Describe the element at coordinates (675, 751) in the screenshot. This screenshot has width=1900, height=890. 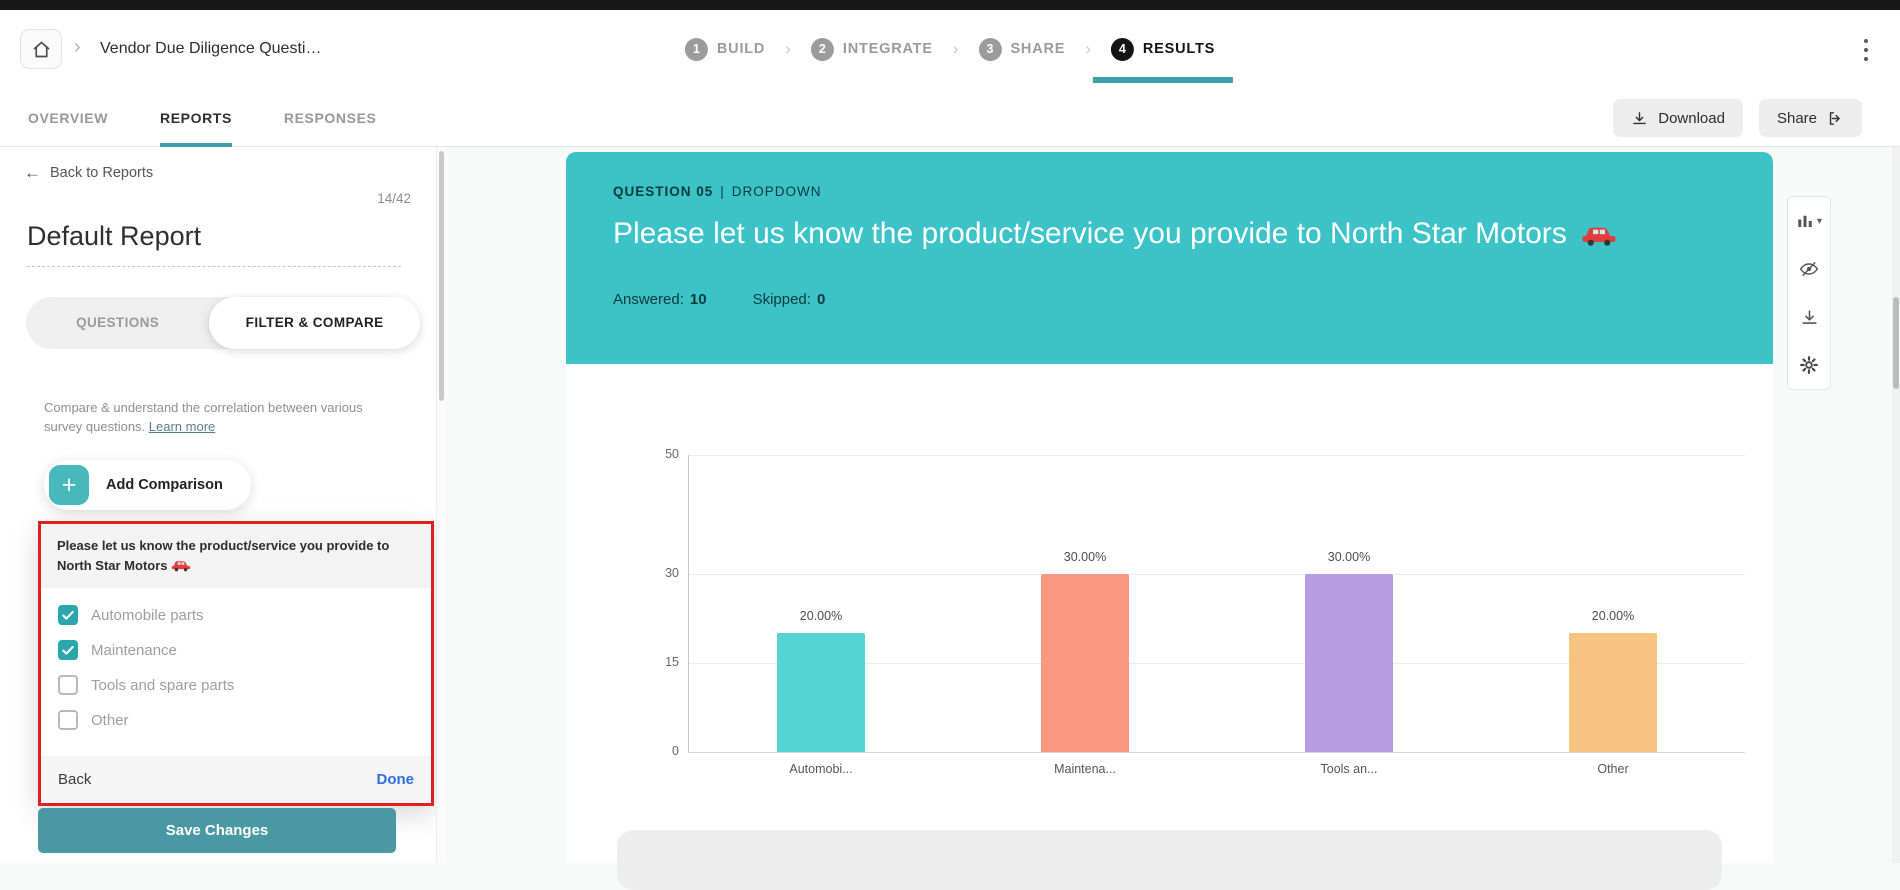
I see `y-tick-label: 0` at that location.